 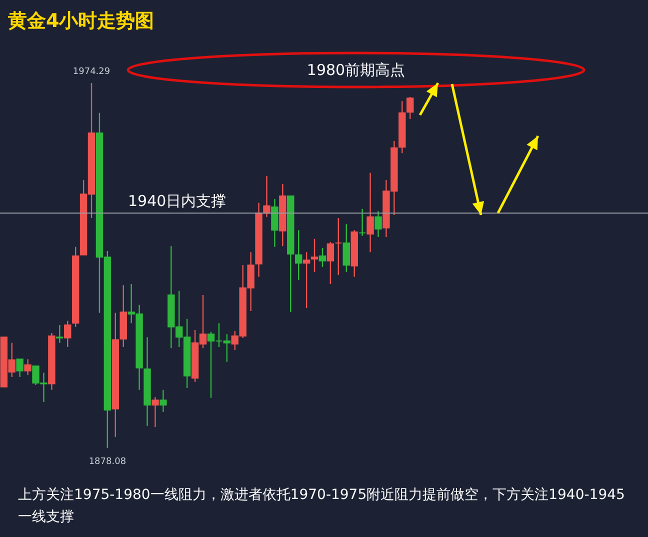 I want to click on annotation: 1974.29, so click(x=91, y=72).